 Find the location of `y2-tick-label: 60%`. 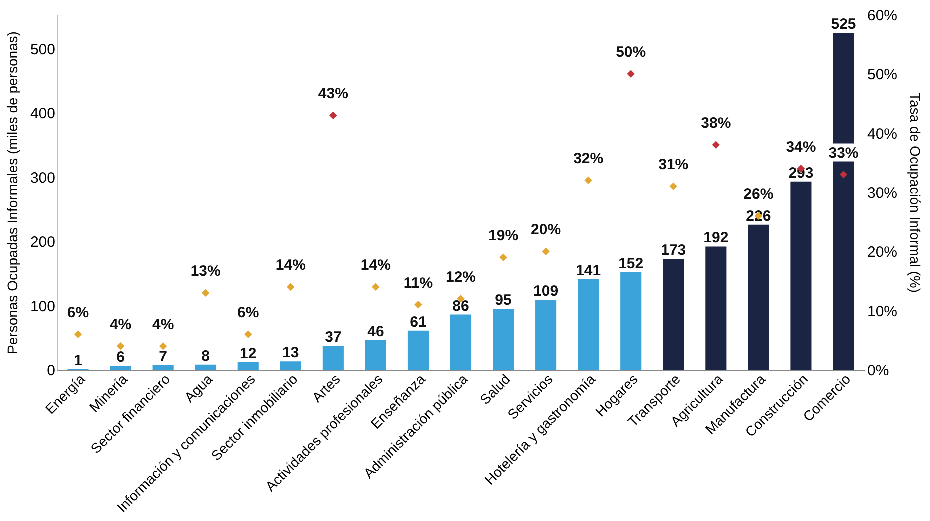

y2-tick-label: 60% is located at coordinates (883, 16).